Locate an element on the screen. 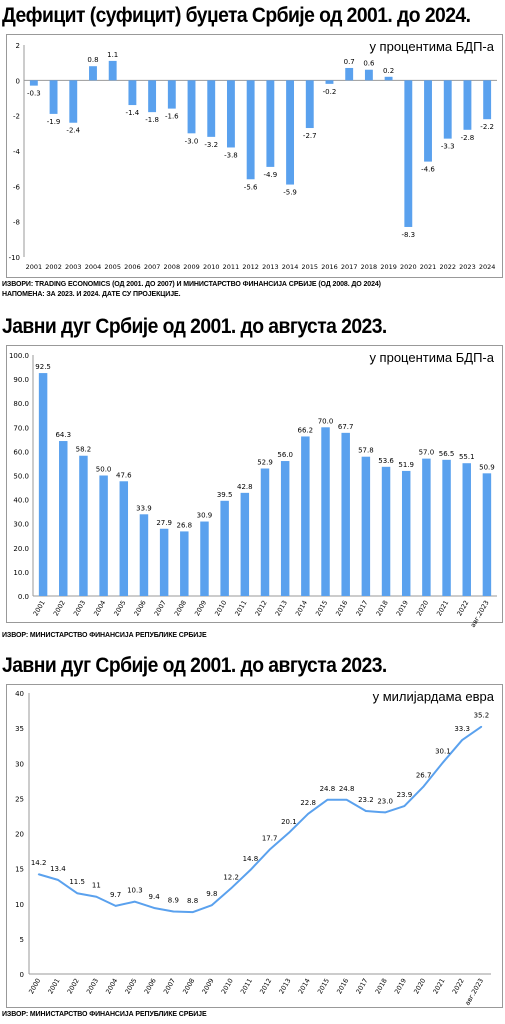 Image resolution: width=505 pixels, height=1024 pixels. chart3-y-tick-label: 10 is located at coordinates (19, 905).